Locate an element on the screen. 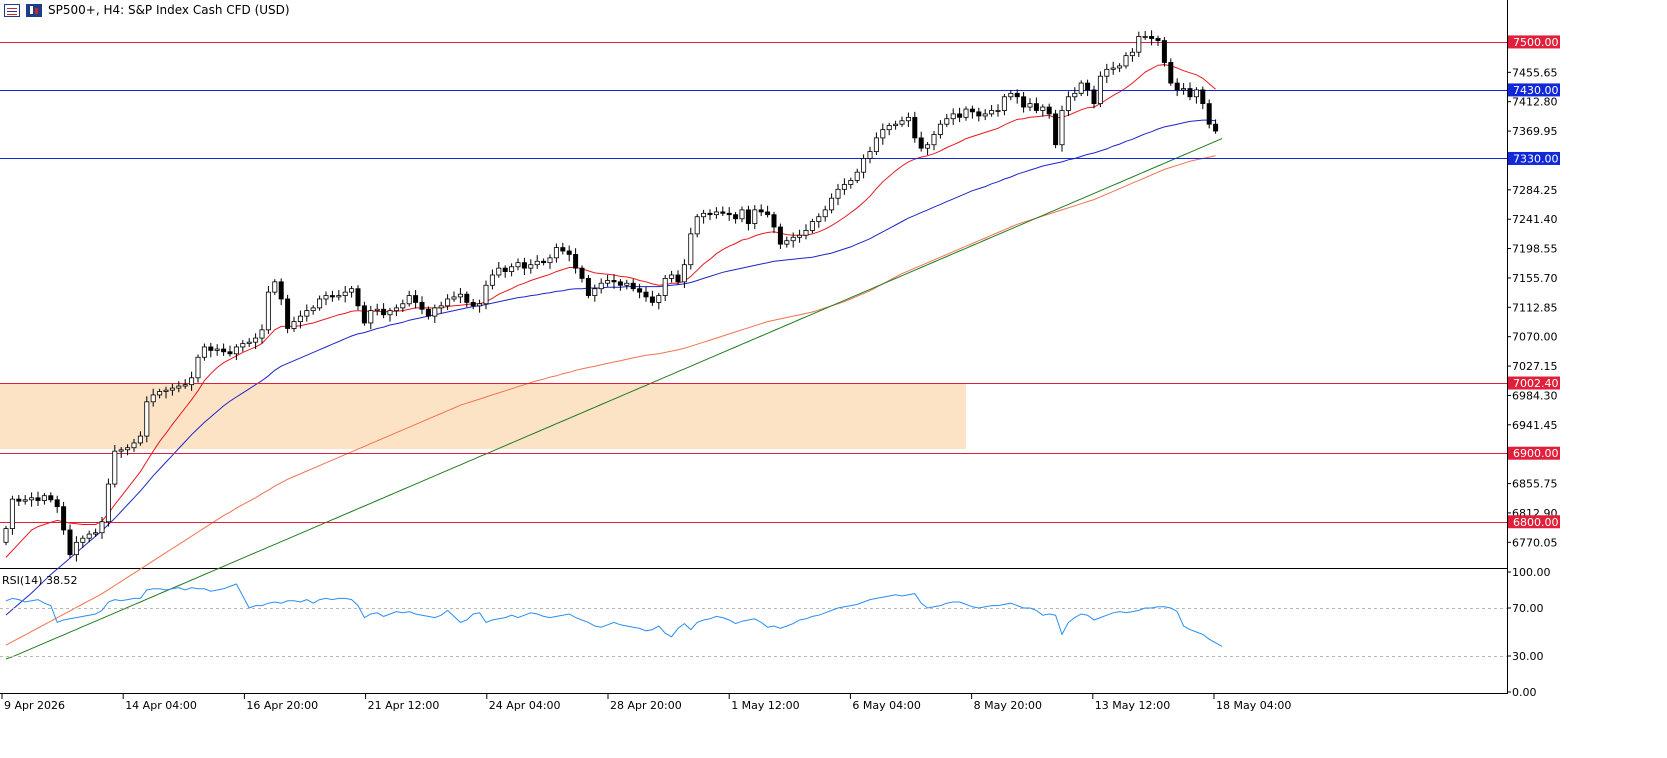 The height and width of the screenshot is (758, 1667). price-tick-label: 6984.30 is located at coordinates (1535, 395).